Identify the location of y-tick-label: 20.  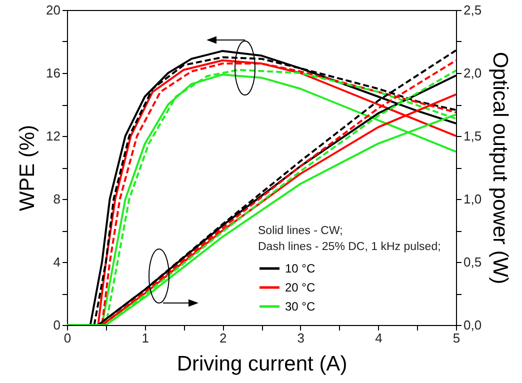
(53, 10).